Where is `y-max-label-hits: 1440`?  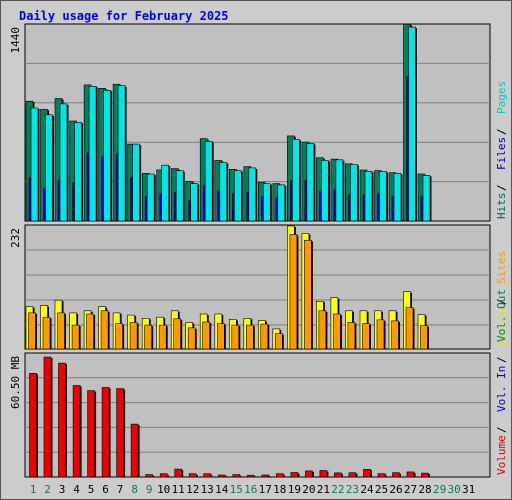 y-max-label-hits: 1440 is located at coordinates (15, 40).